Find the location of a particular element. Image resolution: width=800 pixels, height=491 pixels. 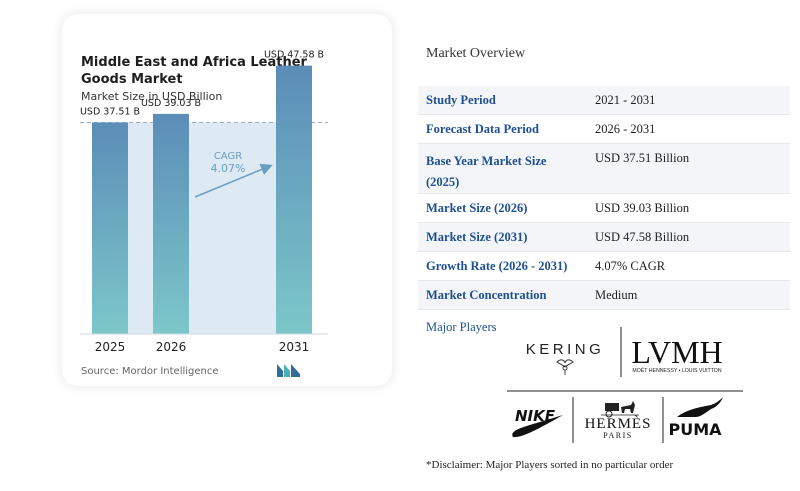

row-value: USD 39.03 Billion is located at coordinates (642, 207).